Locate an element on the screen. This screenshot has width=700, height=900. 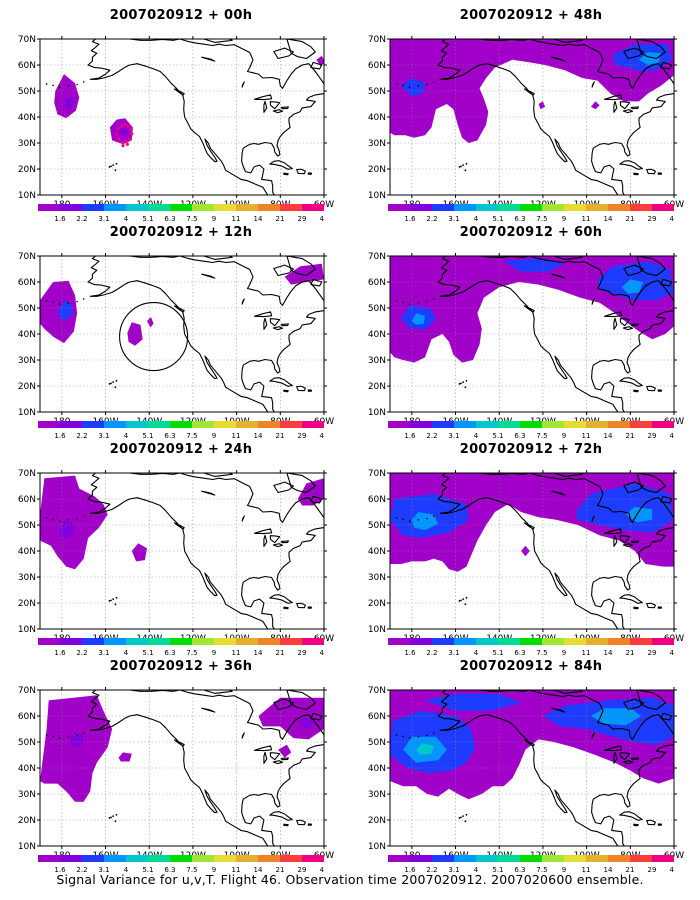
panel-title: 2007020912 + 72h is located at coordinates (531, 449).